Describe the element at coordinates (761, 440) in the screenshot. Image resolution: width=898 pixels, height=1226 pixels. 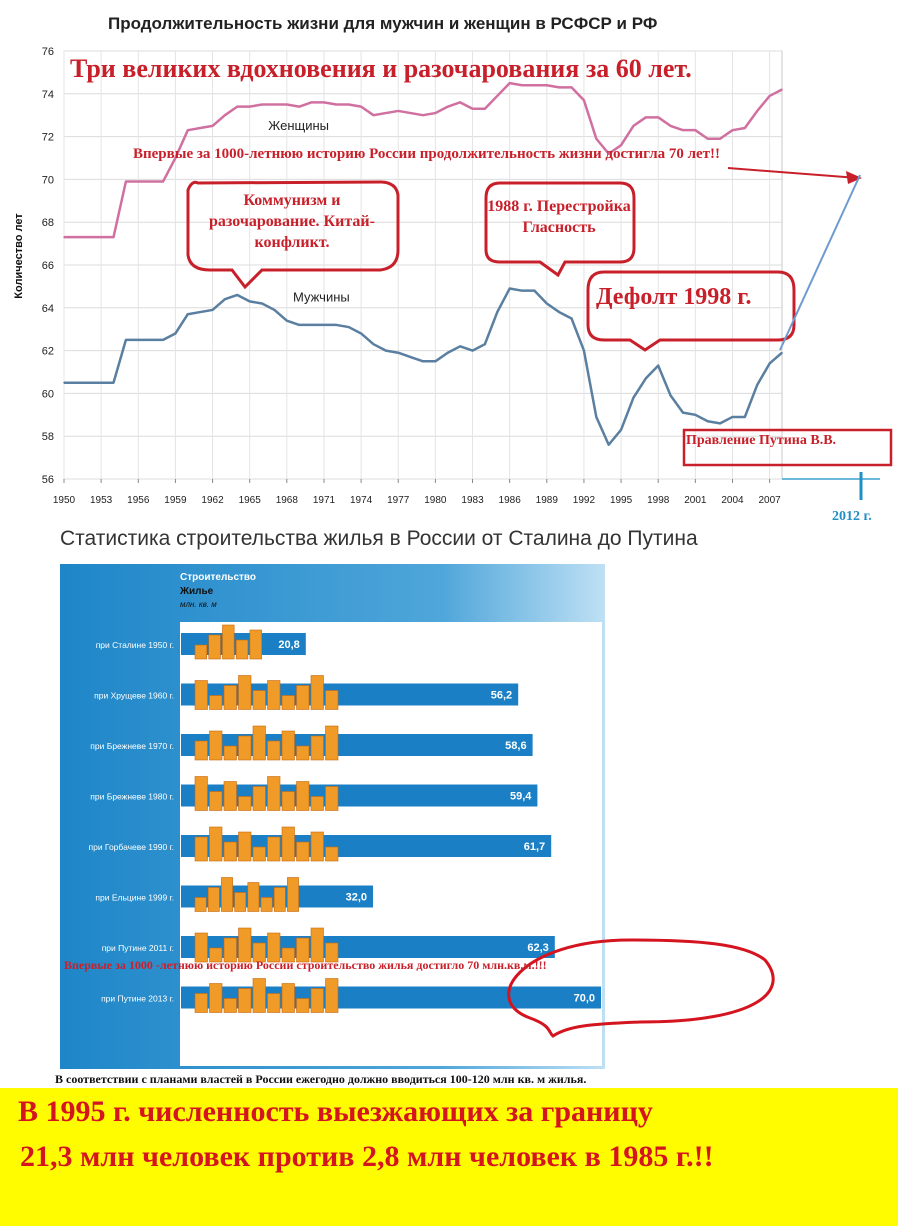
I see `annotation-putin-rule: Правление Путина В.В.` at that location.